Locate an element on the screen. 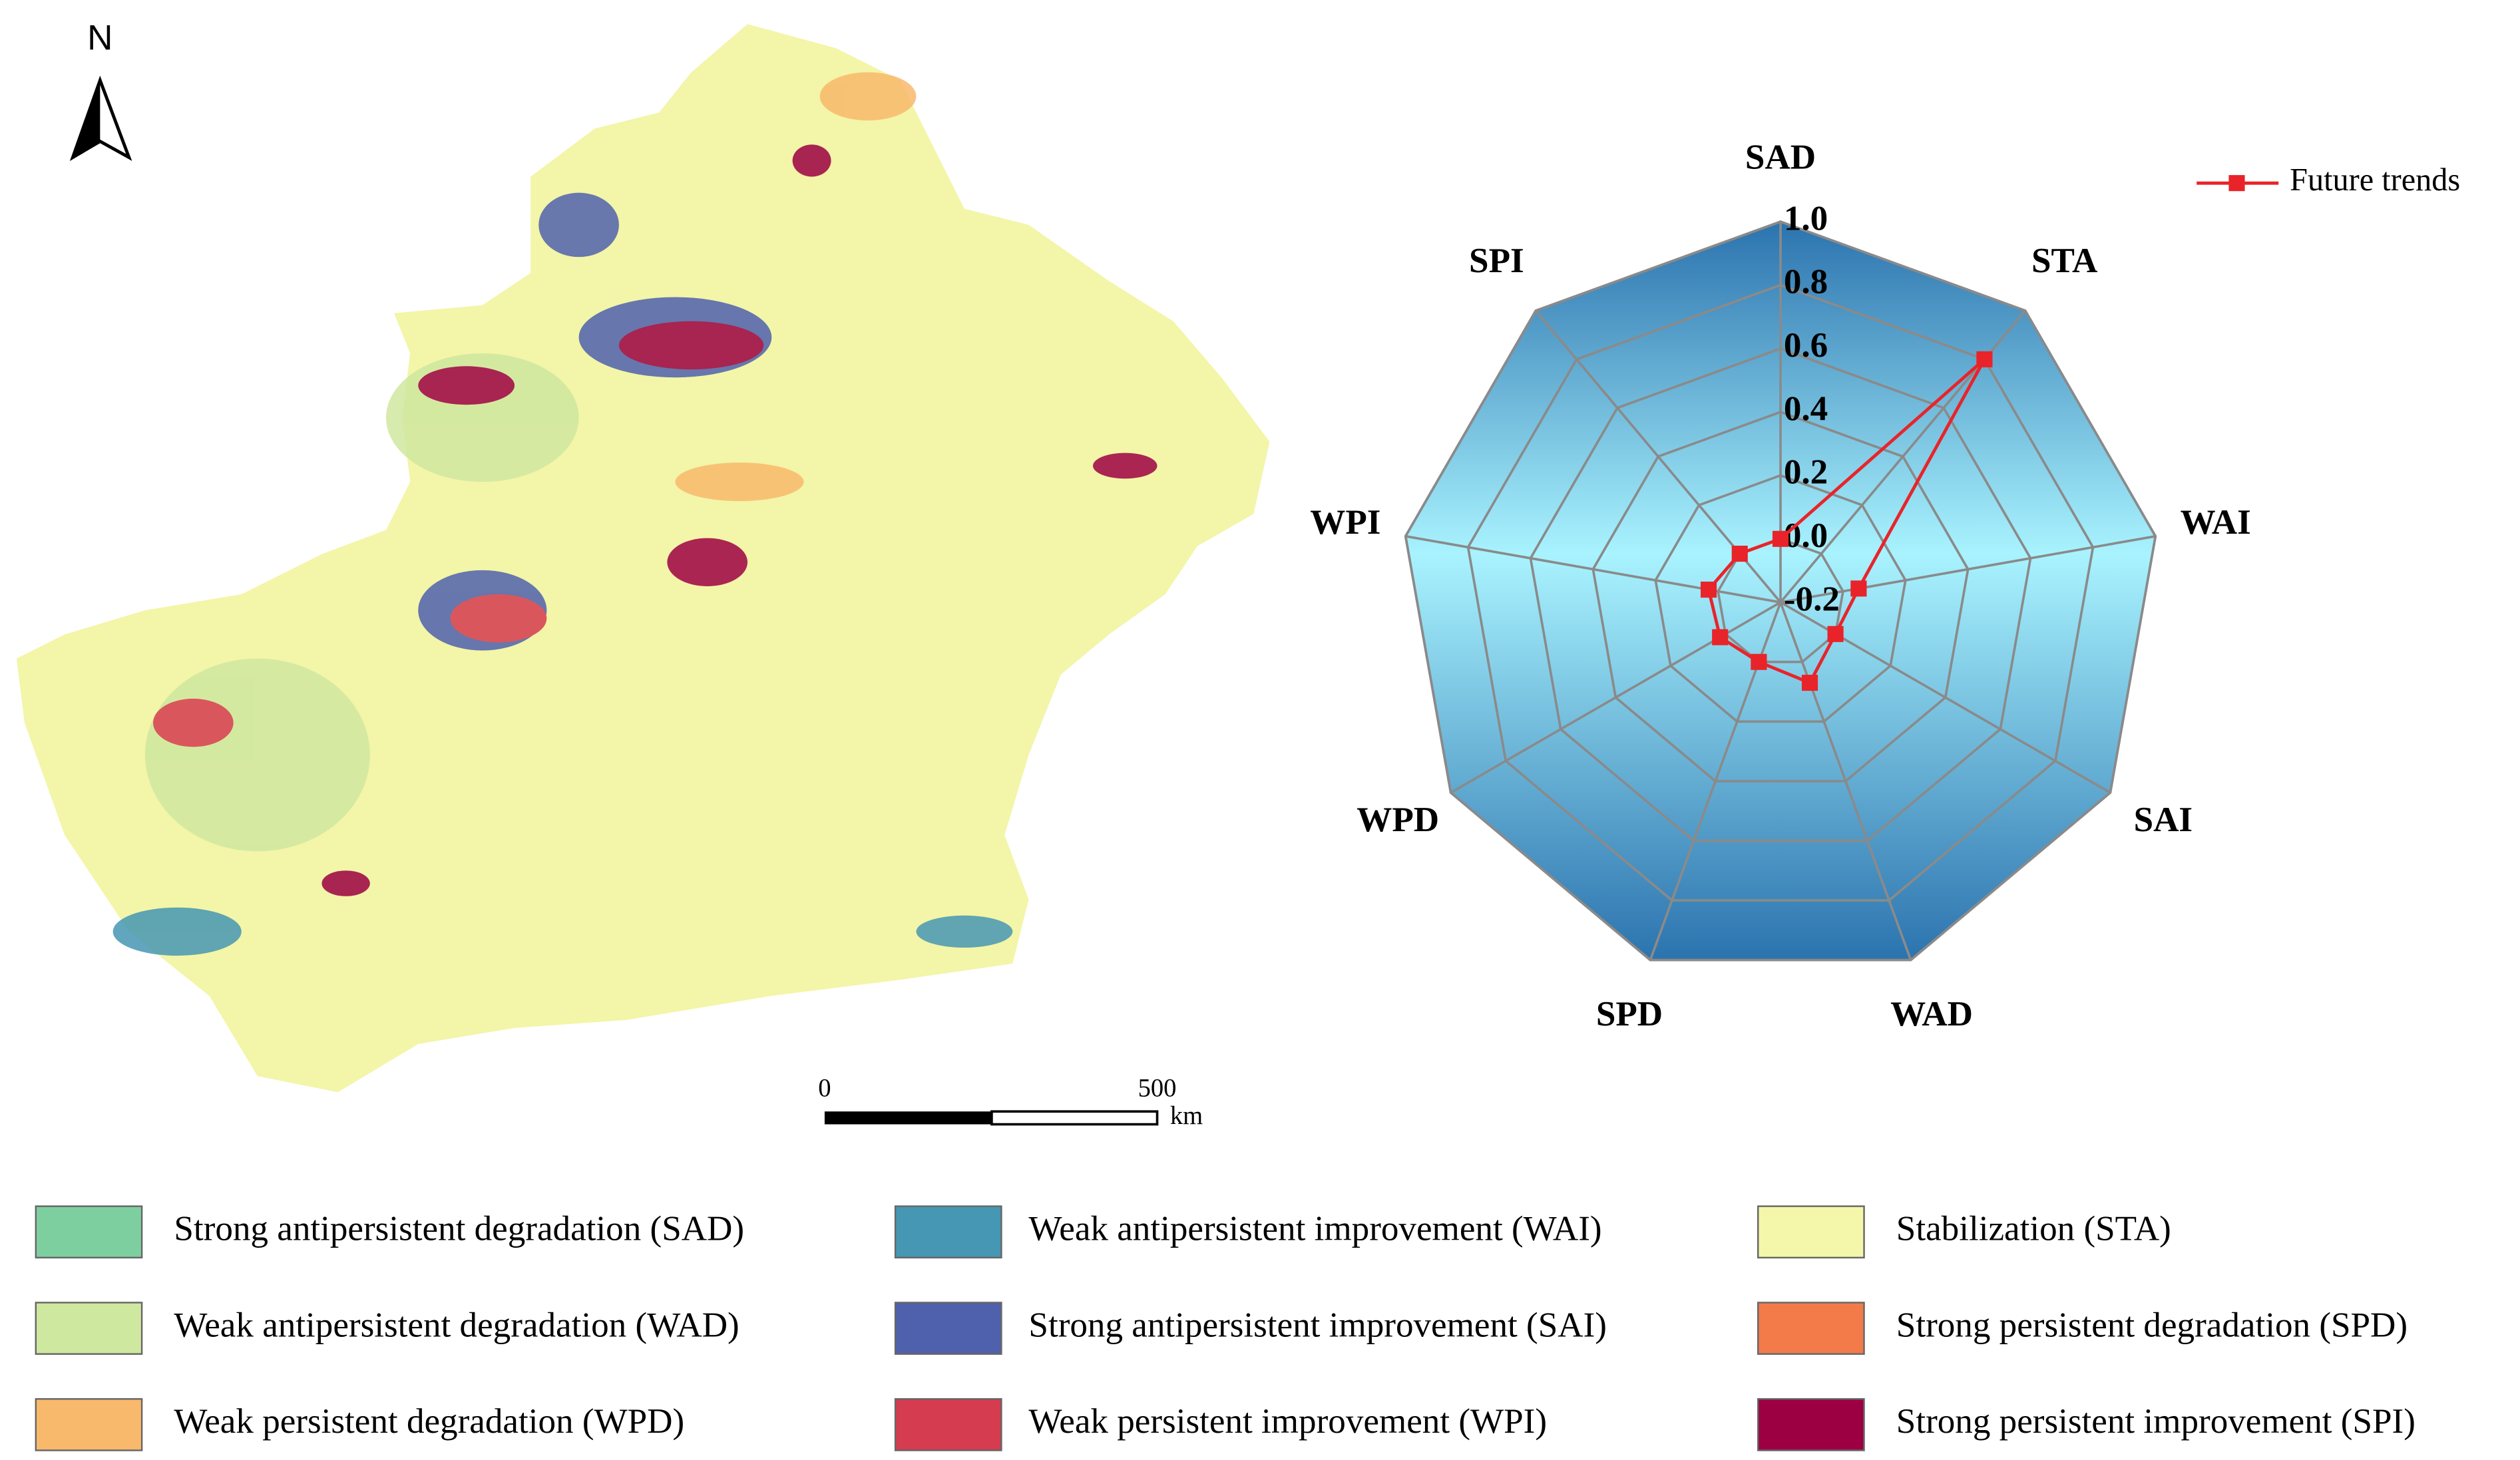 The width and height of the screenshot is (2520, 1460). tick-label: 0.0 is located at coordinates (1806, 535).